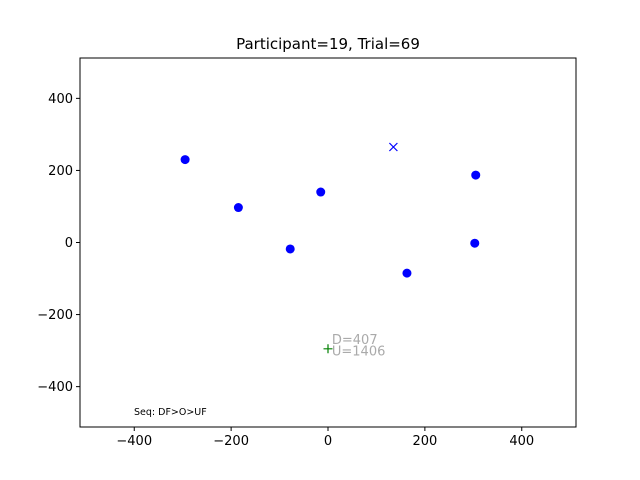  What do you see at coordinates (424, 441) in the screenshot?
I see `x-tick-label: 200` at bounding box center [424, 441].